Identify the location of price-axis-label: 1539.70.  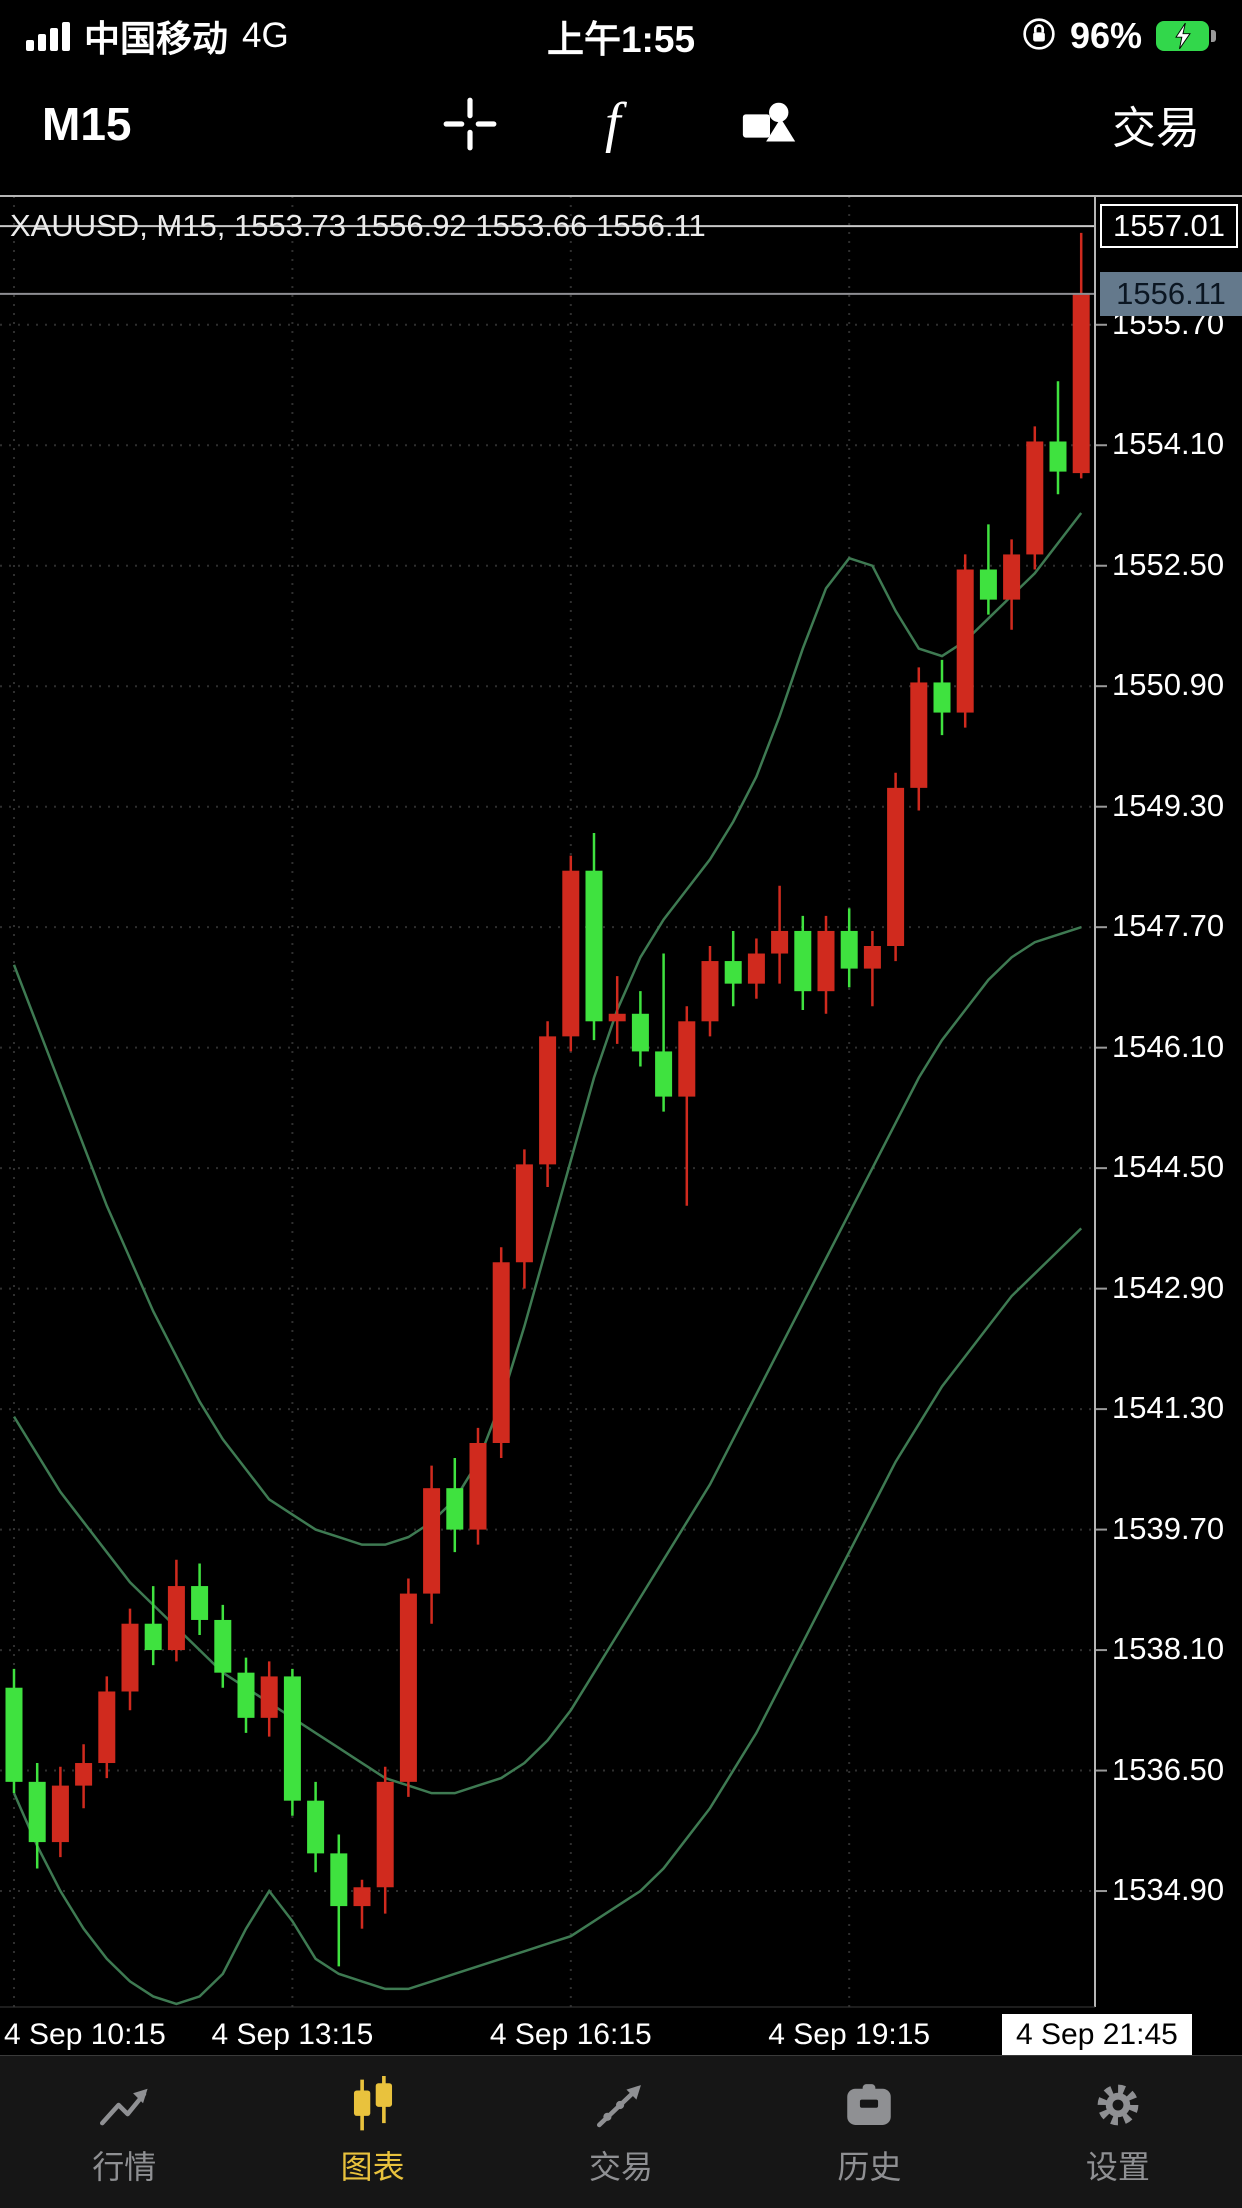
(1168, 1528).